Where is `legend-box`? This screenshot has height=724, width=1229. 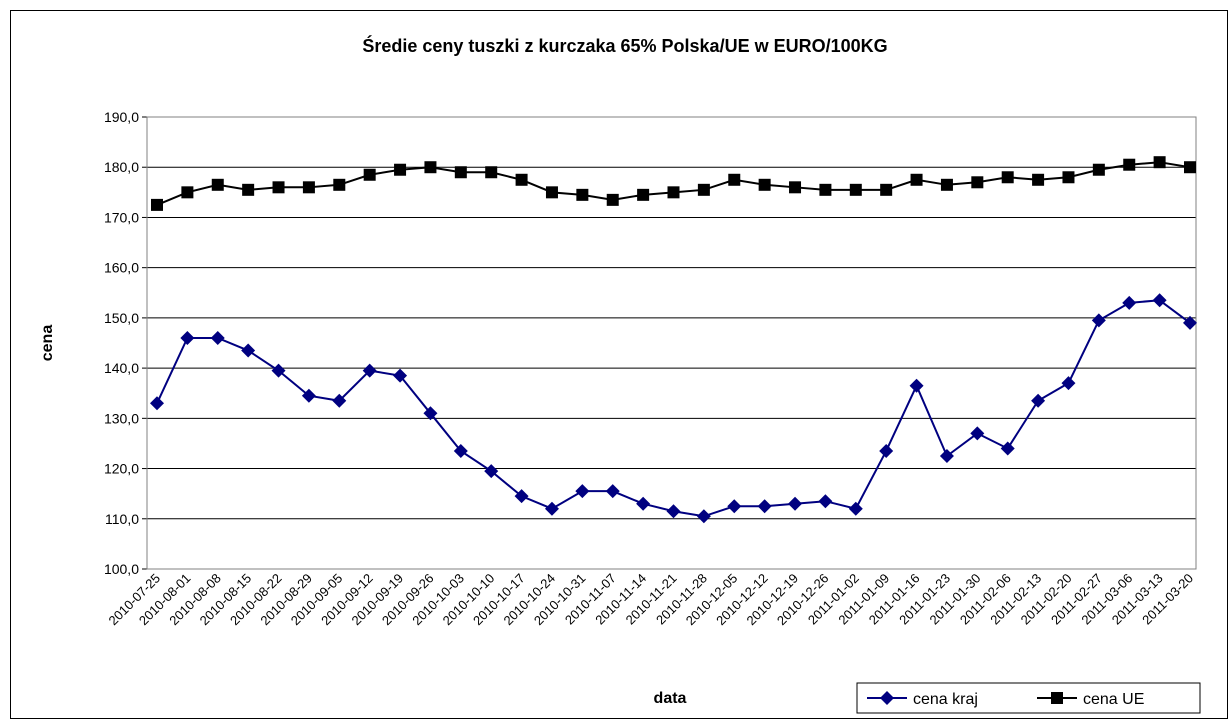
legend-box is located at coordinates (1028, 698).